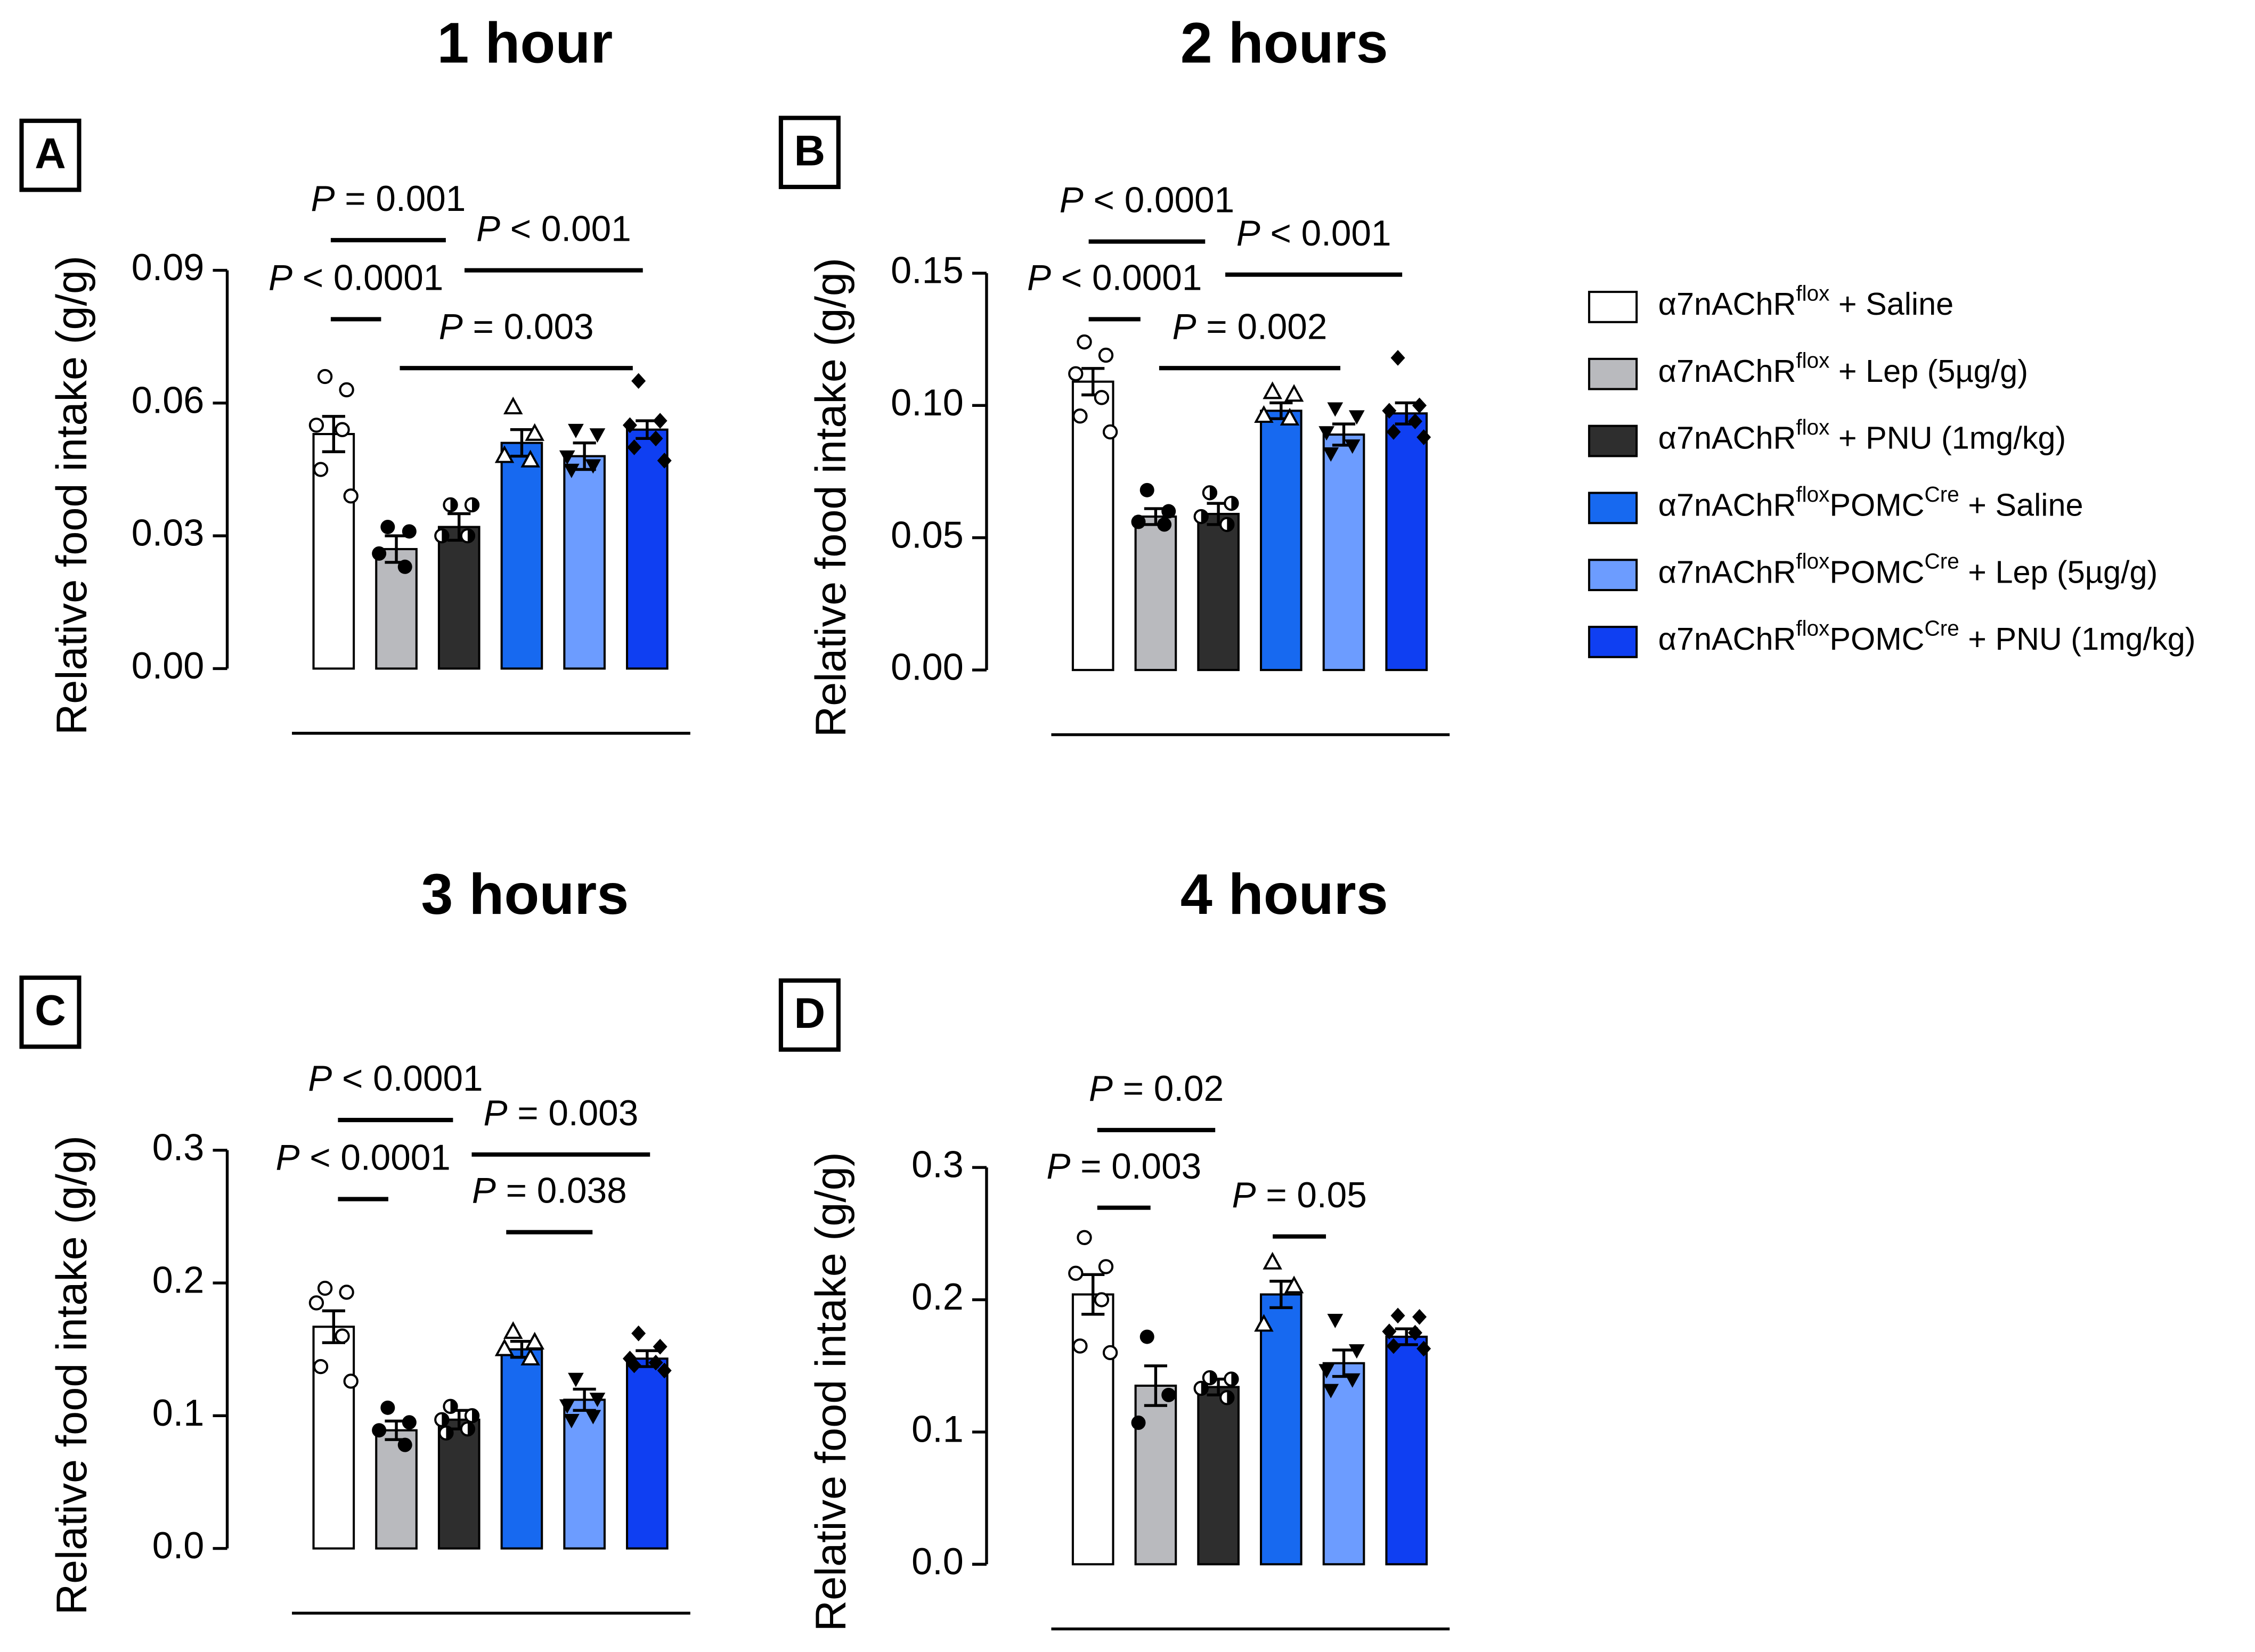 This screenshot has width=2255, height=1652. What do you see at coordinates (1156, 1089) in the screenshot?
I see `p-value-label: P = 0.02` at bounding box center [1156, 1089].